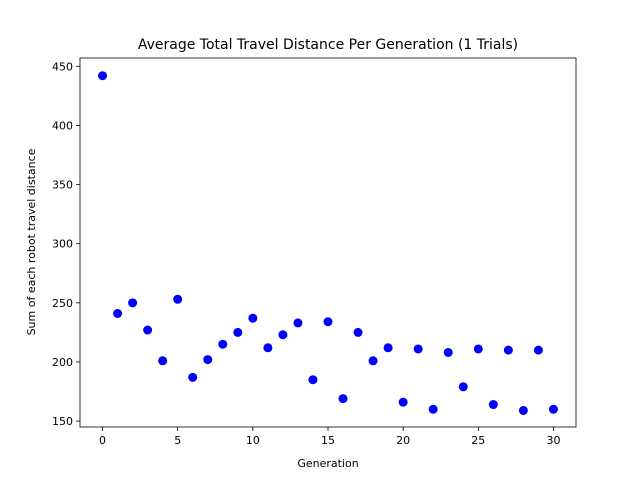 The width and height of the screenshot is (640, 480). What do you see at coordinates (62, 303) in the screenshot?
I see `y-tick-label: 250` at bounding box center [62, 303].